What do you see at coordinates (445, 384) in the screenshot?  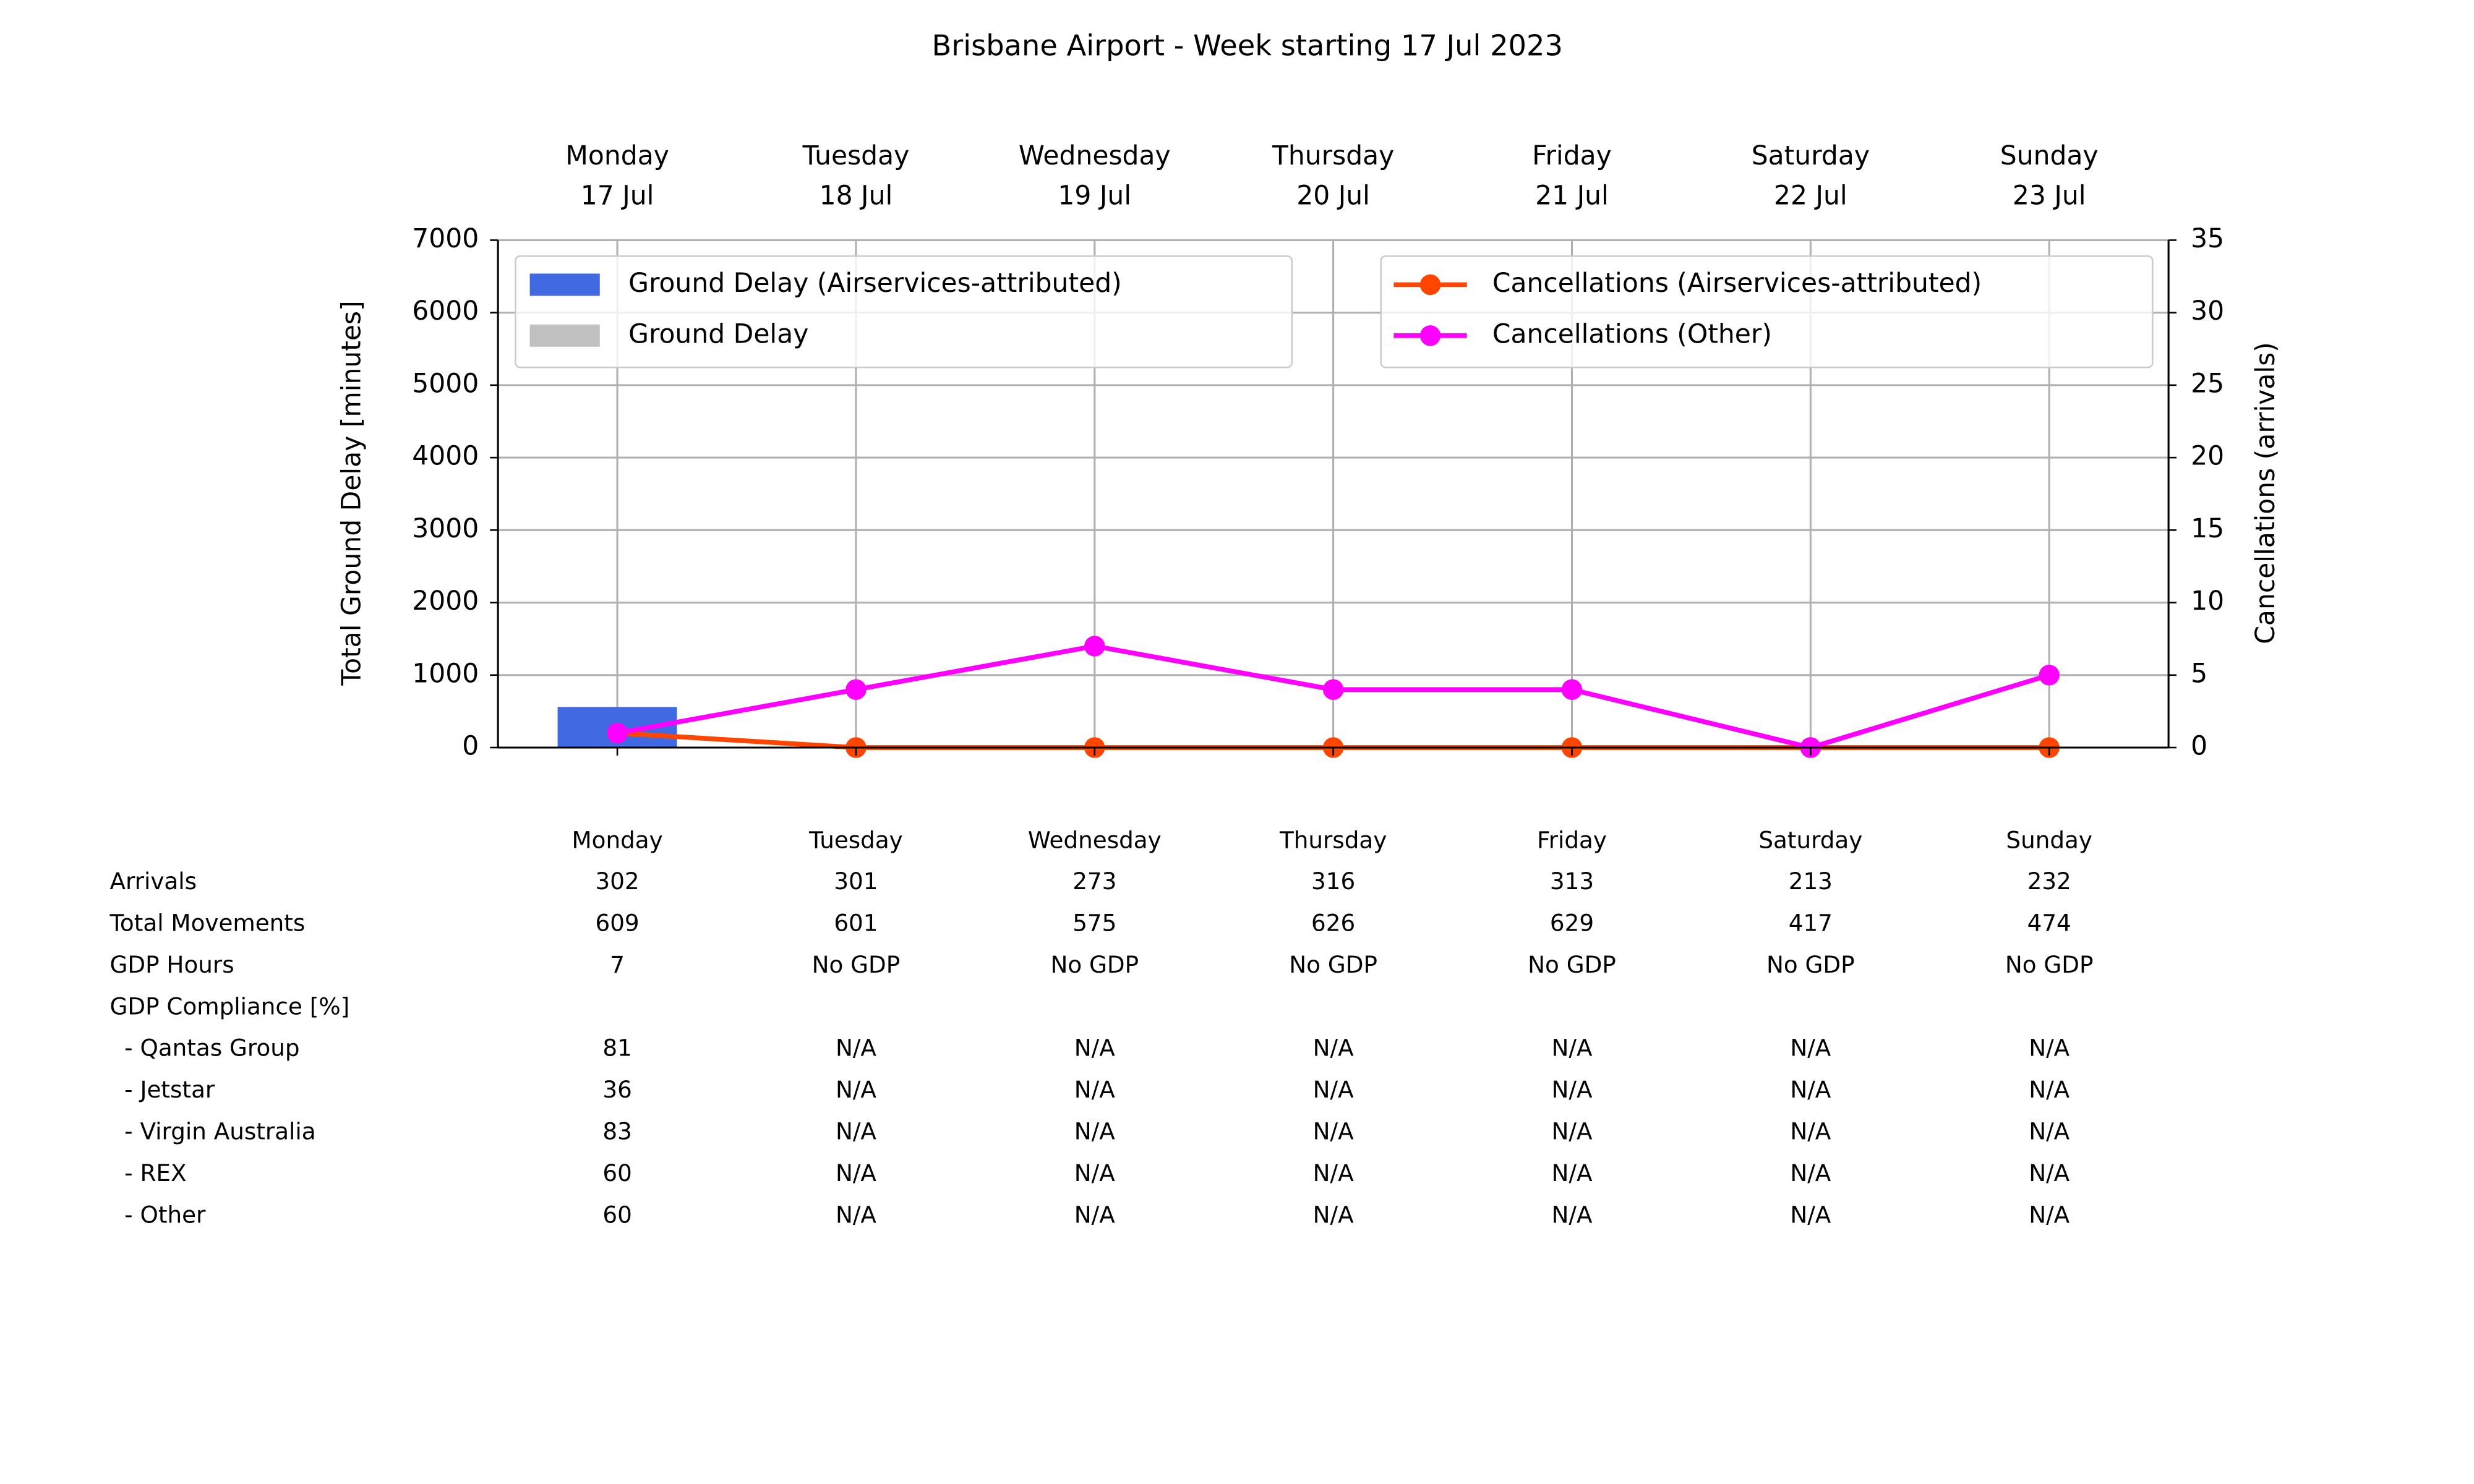 I see `y-tick-label: 5000` at bounding box center [445, 384].